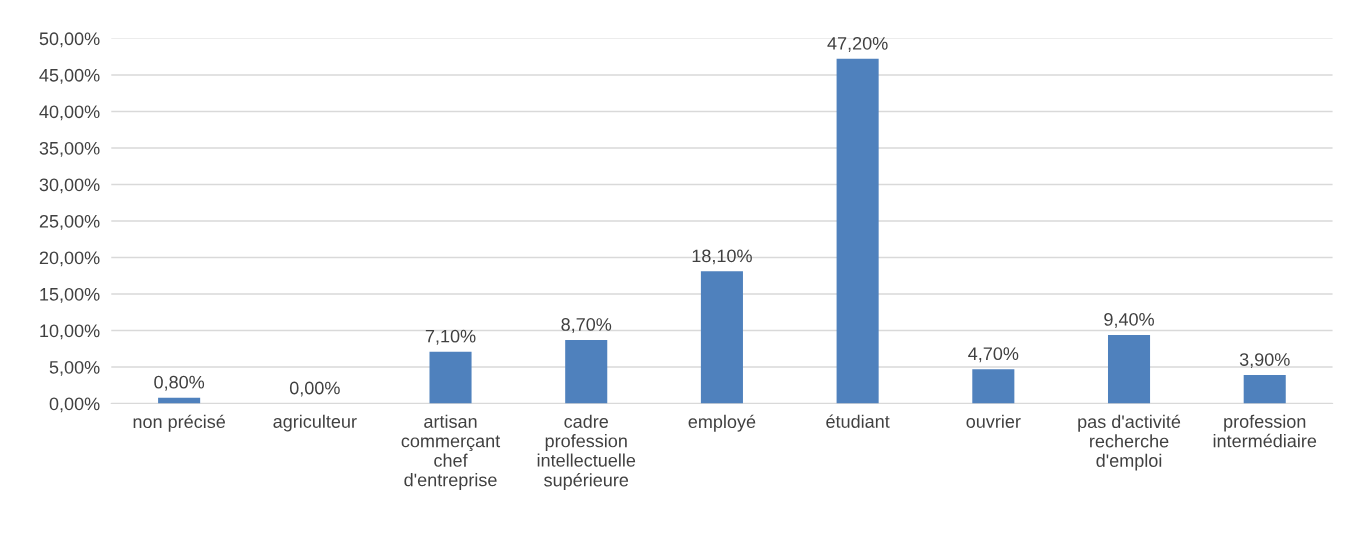  Describe the element at coordinates (1129, 442) in the screenshot. I see `x-tick-label: pas d'activité recherche d'emploi` at that location.